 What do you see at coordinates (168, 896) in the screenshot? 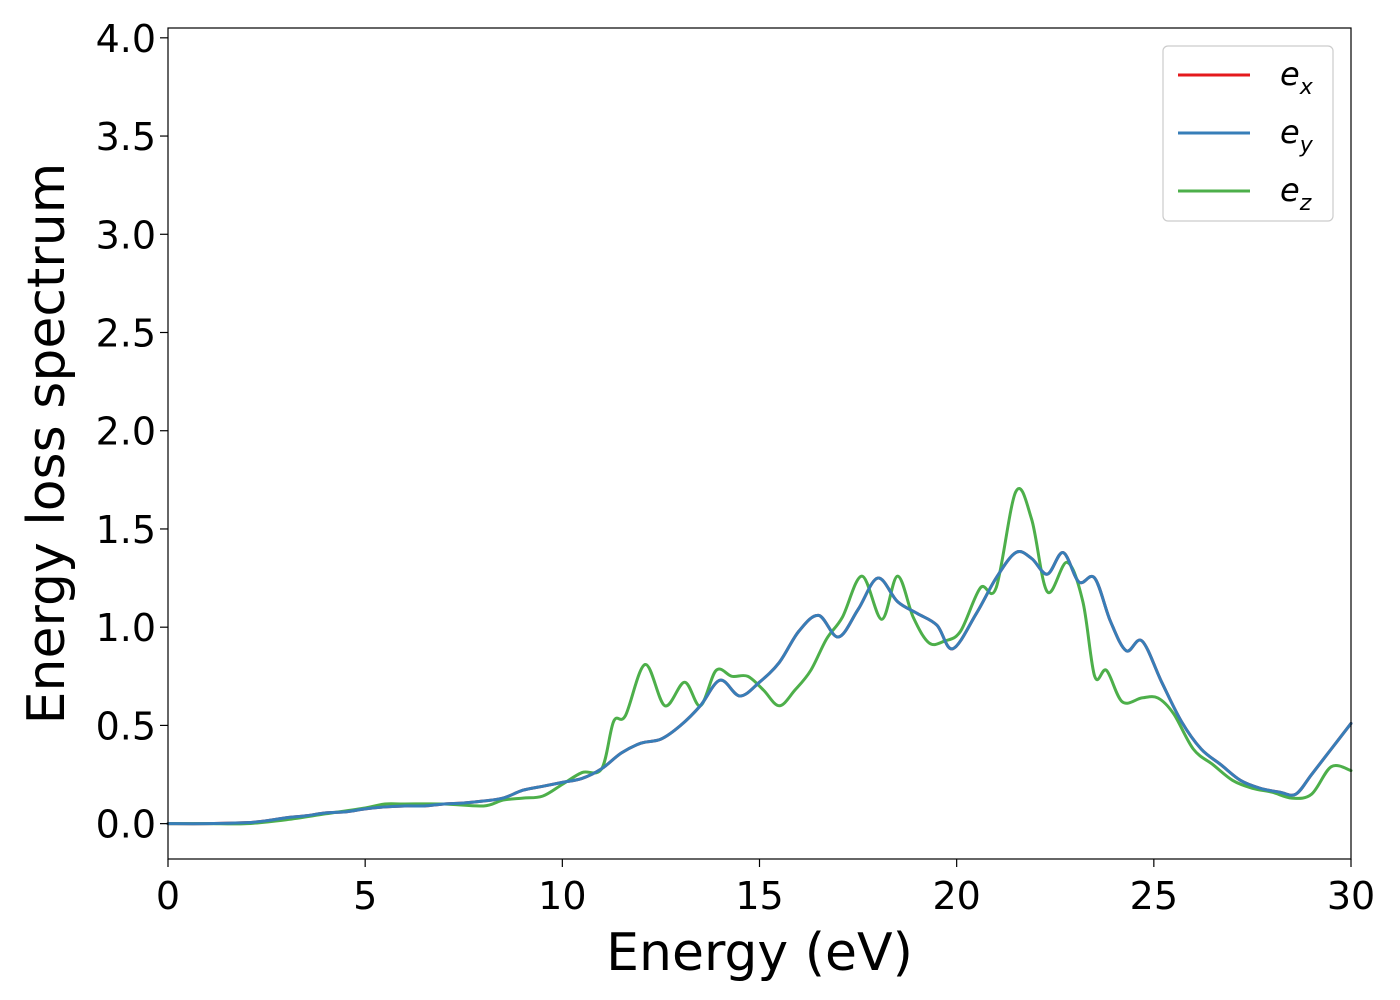
I see `x-tick-label: 0` at bounding box center [168, 896].